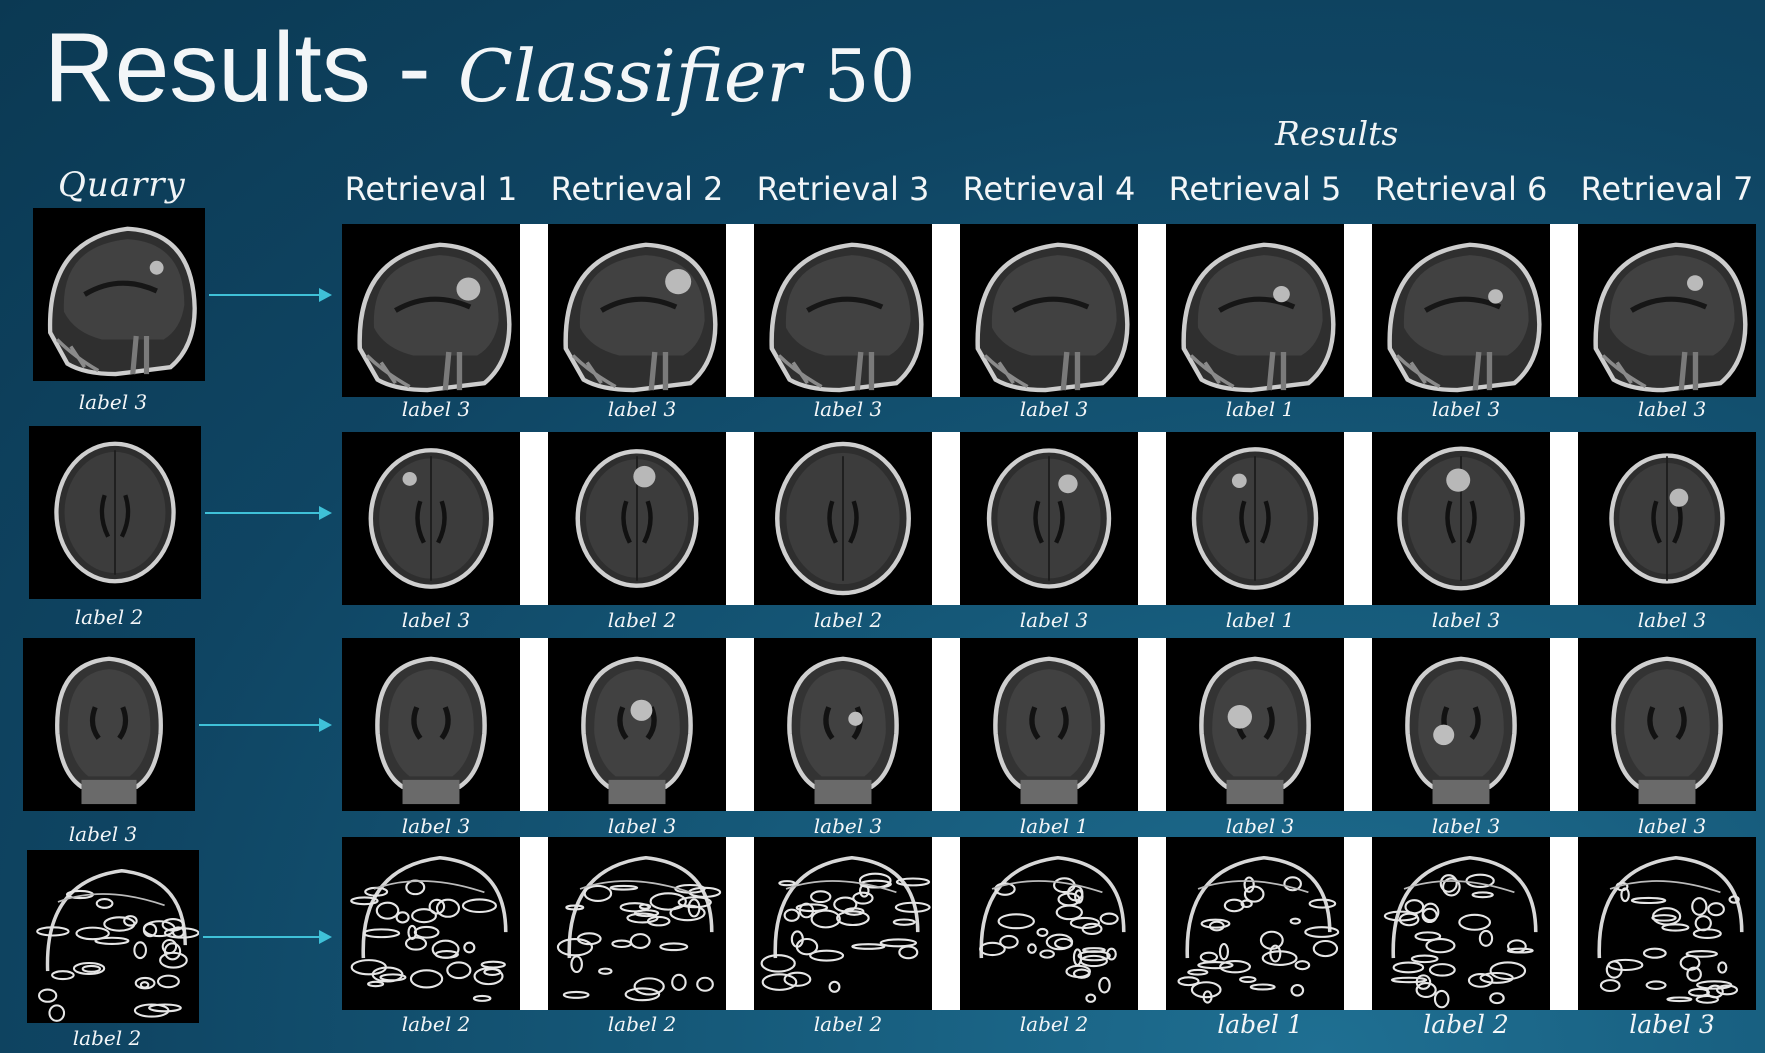  I want to click on column-header-retrieval-1: Retrieval 1, so click(431, 189).